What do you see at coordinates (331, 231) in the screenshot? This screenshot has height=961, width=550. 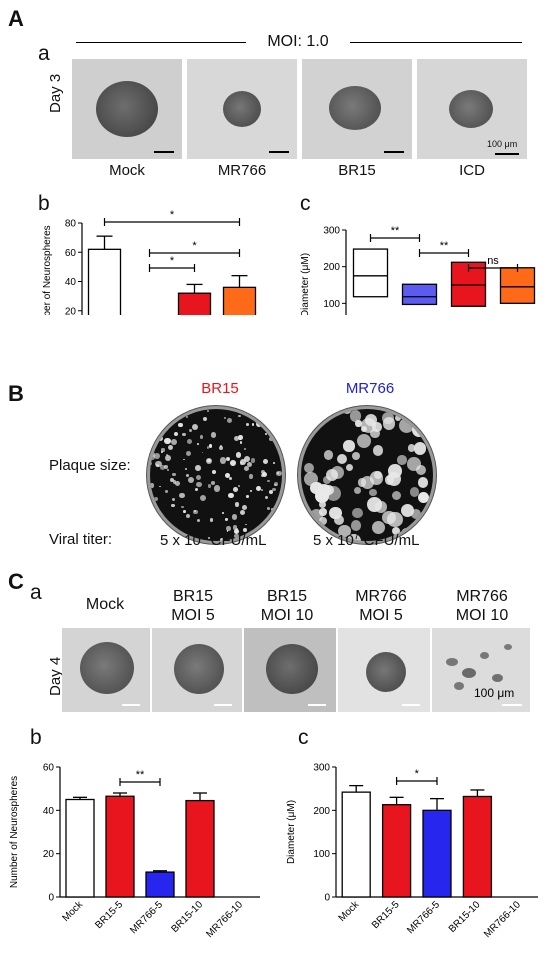 I see `ac-y-tick-label: 300` at bounding box center [331, 231].